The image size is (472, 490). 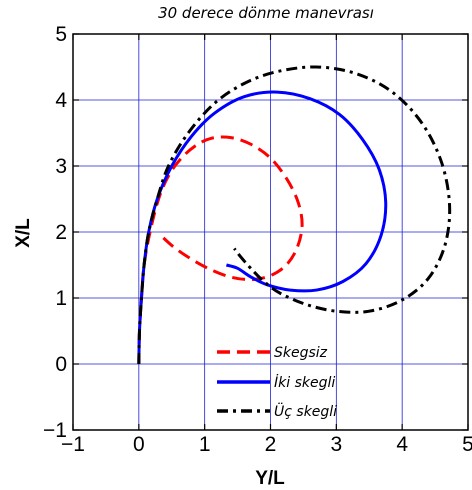 I want to click on chart-title: 30 derece dönme manevrası, so click(x=266, y=13).